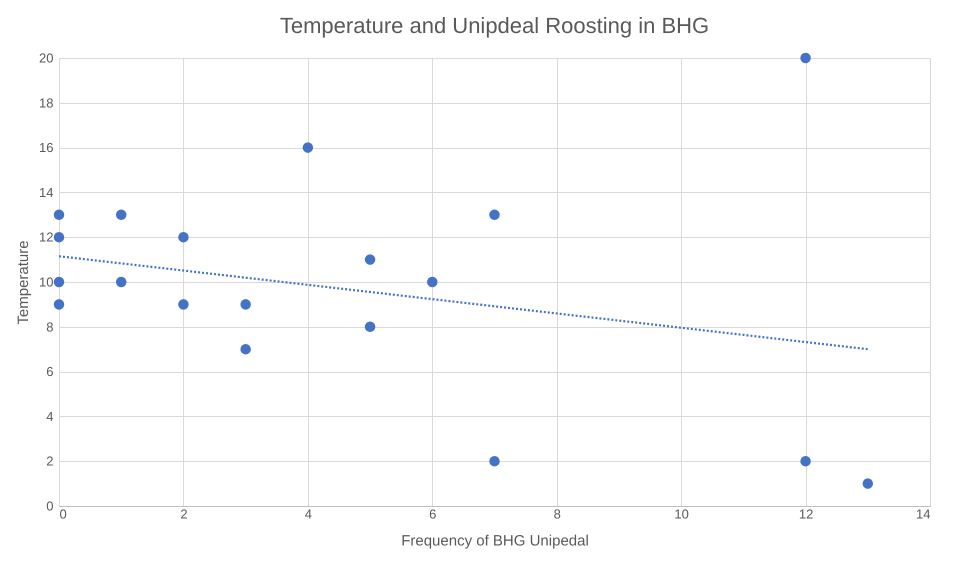 The height and width of the screenshot is (583, 965). What do you see at coordinates (46, 237) in the screenshot?
I see `y-tick-label: 12` at bounding box center [46, 237].